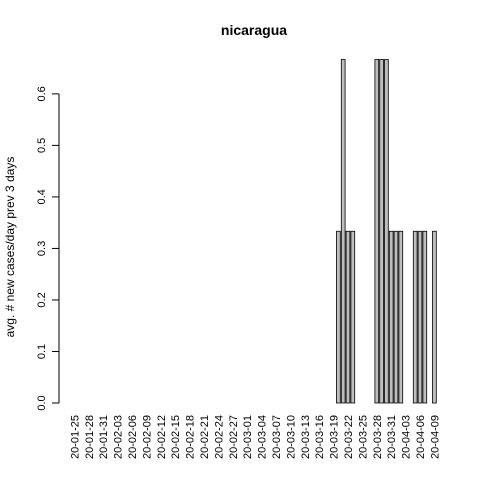 This screenshot has height=480, width=480. Describe the element at coordinates (133, 437) in the screenshot. I see `x-tick-label: 20-02-06` at that location.